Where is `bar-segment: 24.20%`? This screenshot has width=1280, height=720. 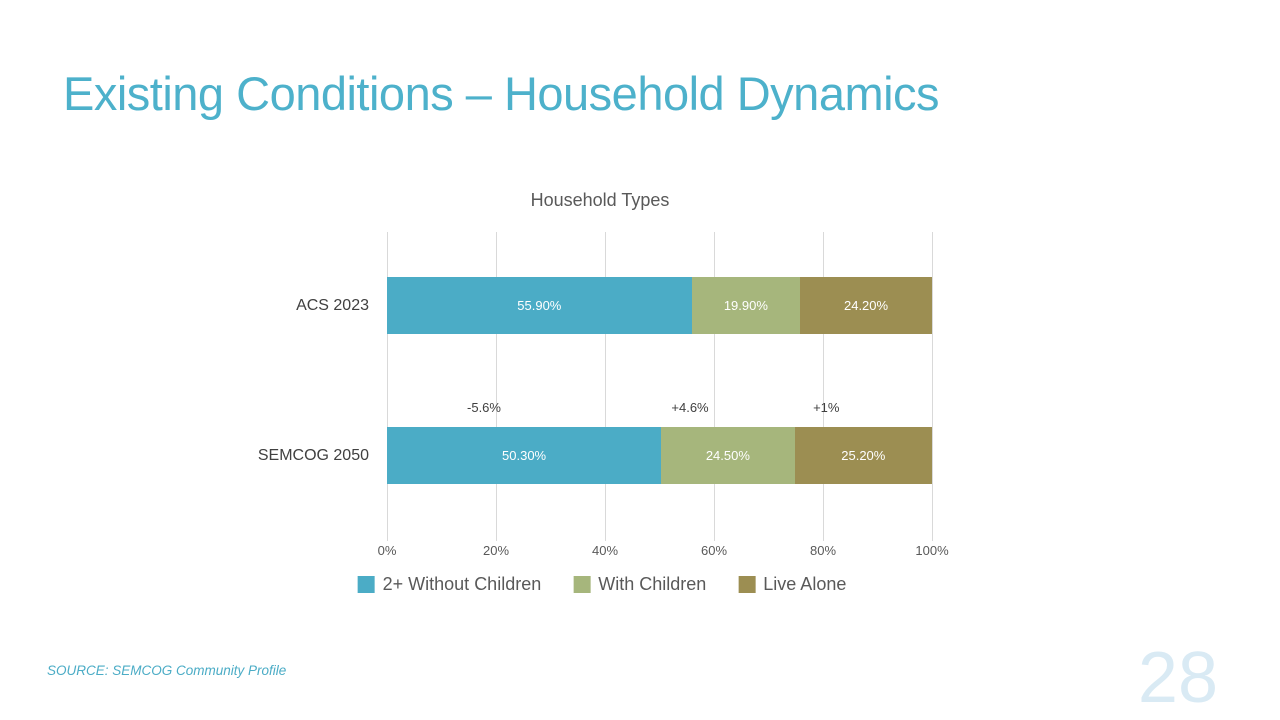
bar-segment: 24.20% is located at coordinates (866, 305).